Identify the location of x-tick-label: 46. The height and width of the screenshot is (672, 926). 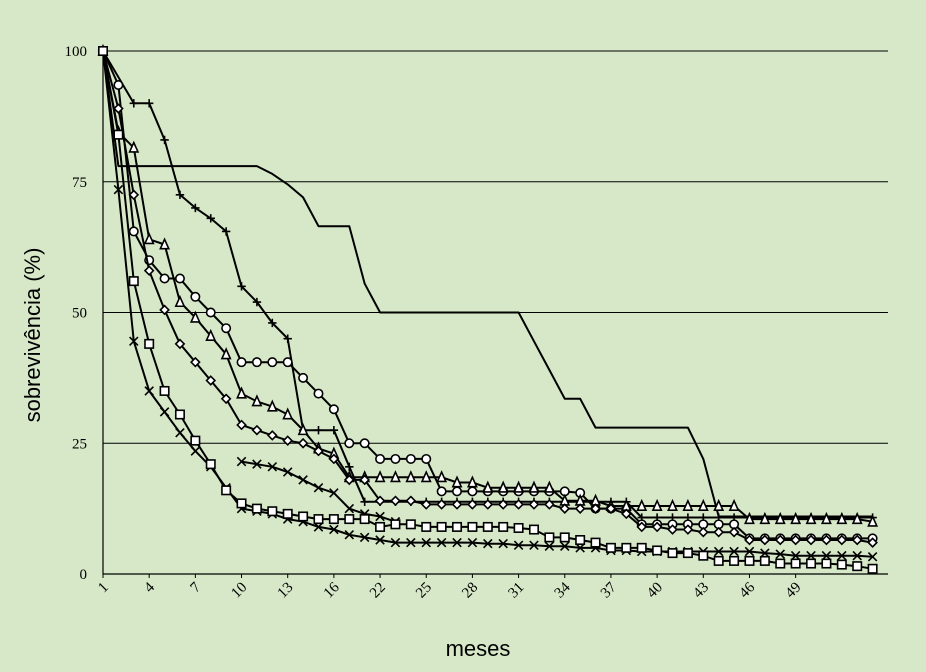
(747, 590).